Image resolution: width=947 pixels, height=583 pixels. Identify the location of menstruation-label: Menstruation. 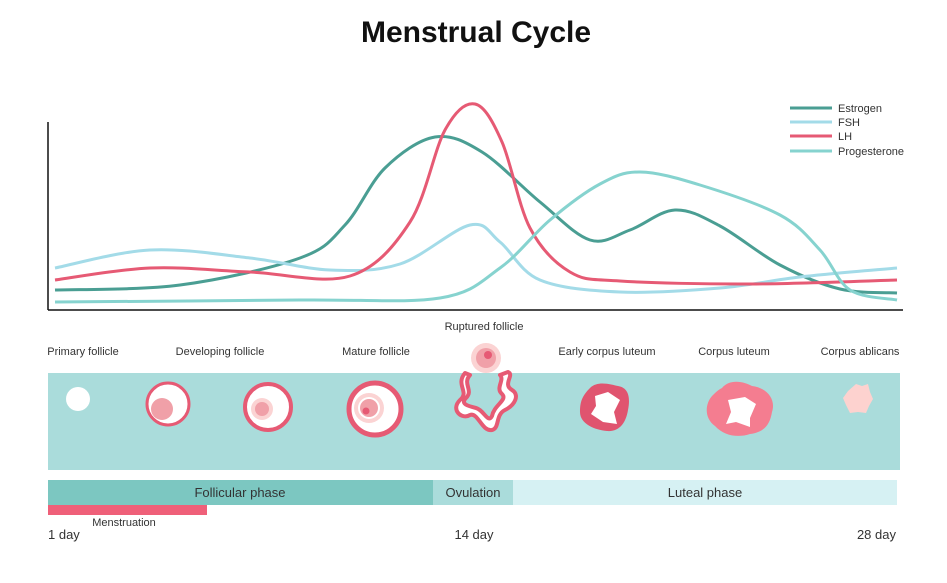
(124, 523).